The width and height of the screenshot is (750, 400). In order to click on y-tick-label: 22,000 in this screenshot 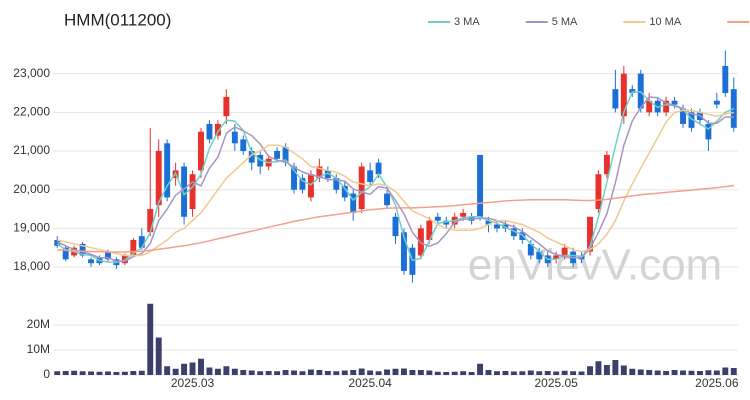, I will do `click(31, 112)`.